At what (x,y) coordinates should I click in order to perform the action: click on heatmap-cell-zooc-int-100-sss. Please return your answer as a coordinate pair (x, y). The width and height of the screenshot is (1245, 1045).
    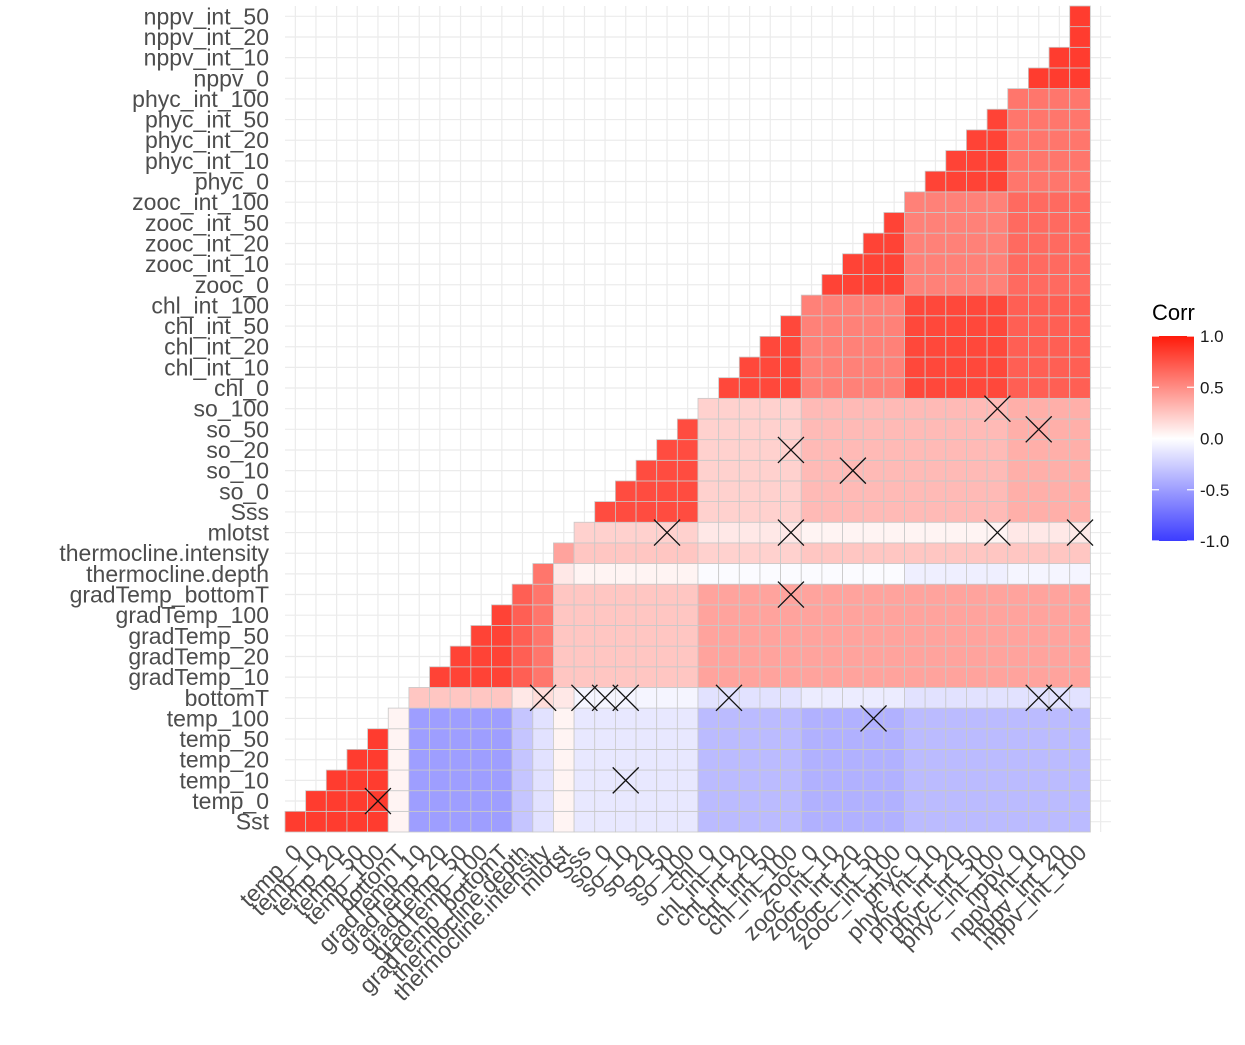
    Looking at the image, I should click on (894, 512).